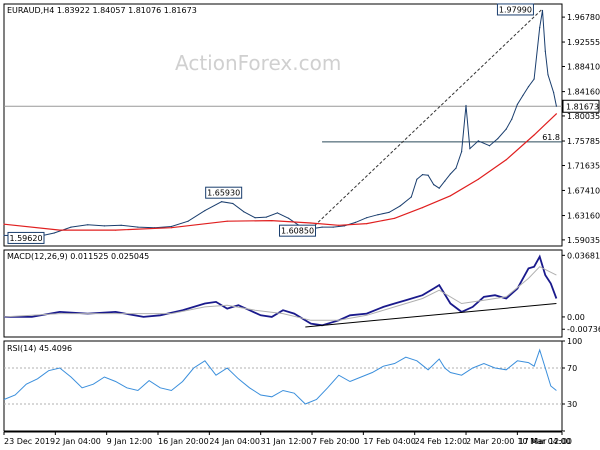  What do you see at coordinates (281, 290) in the screenshot?
I see `macd-series-macd` at bounding box center [281, 290].